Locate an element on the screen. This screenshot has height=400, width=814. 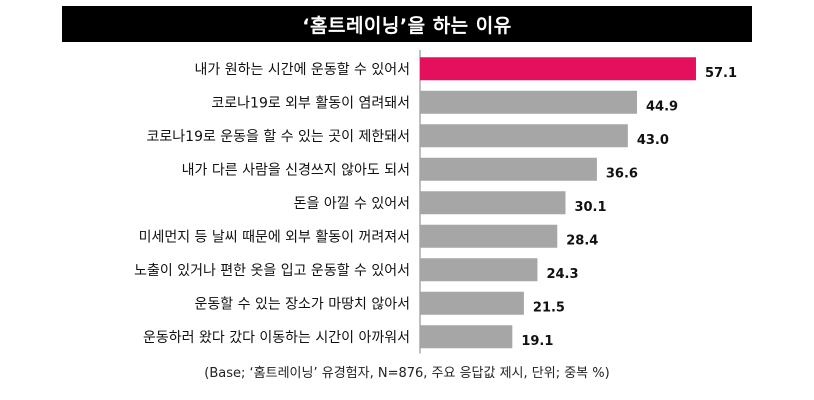
category-label-5: 미세먼지 등 날씨 때문에 외부 활동이 꺼려져서 is located at coordinates (274, 237).